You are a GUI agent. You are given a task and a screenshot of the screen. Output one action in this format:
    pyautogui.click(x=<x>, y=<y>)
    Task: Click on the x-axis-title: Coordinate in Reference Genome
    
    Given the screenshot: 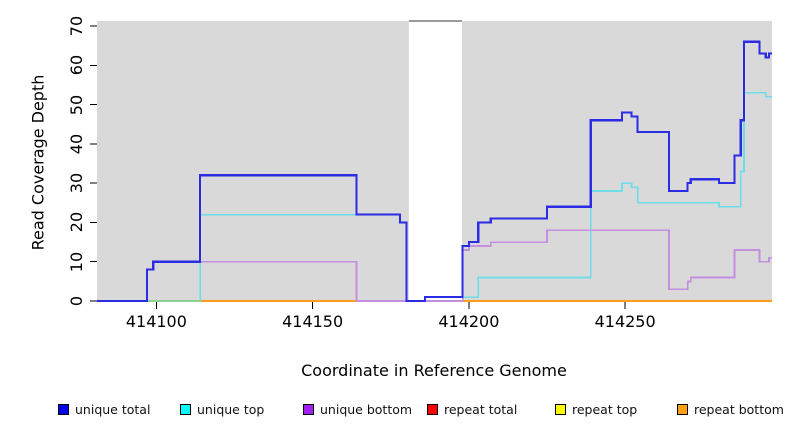 What is the action you would take?
    pyautogui.click(x=434, y=370)
    